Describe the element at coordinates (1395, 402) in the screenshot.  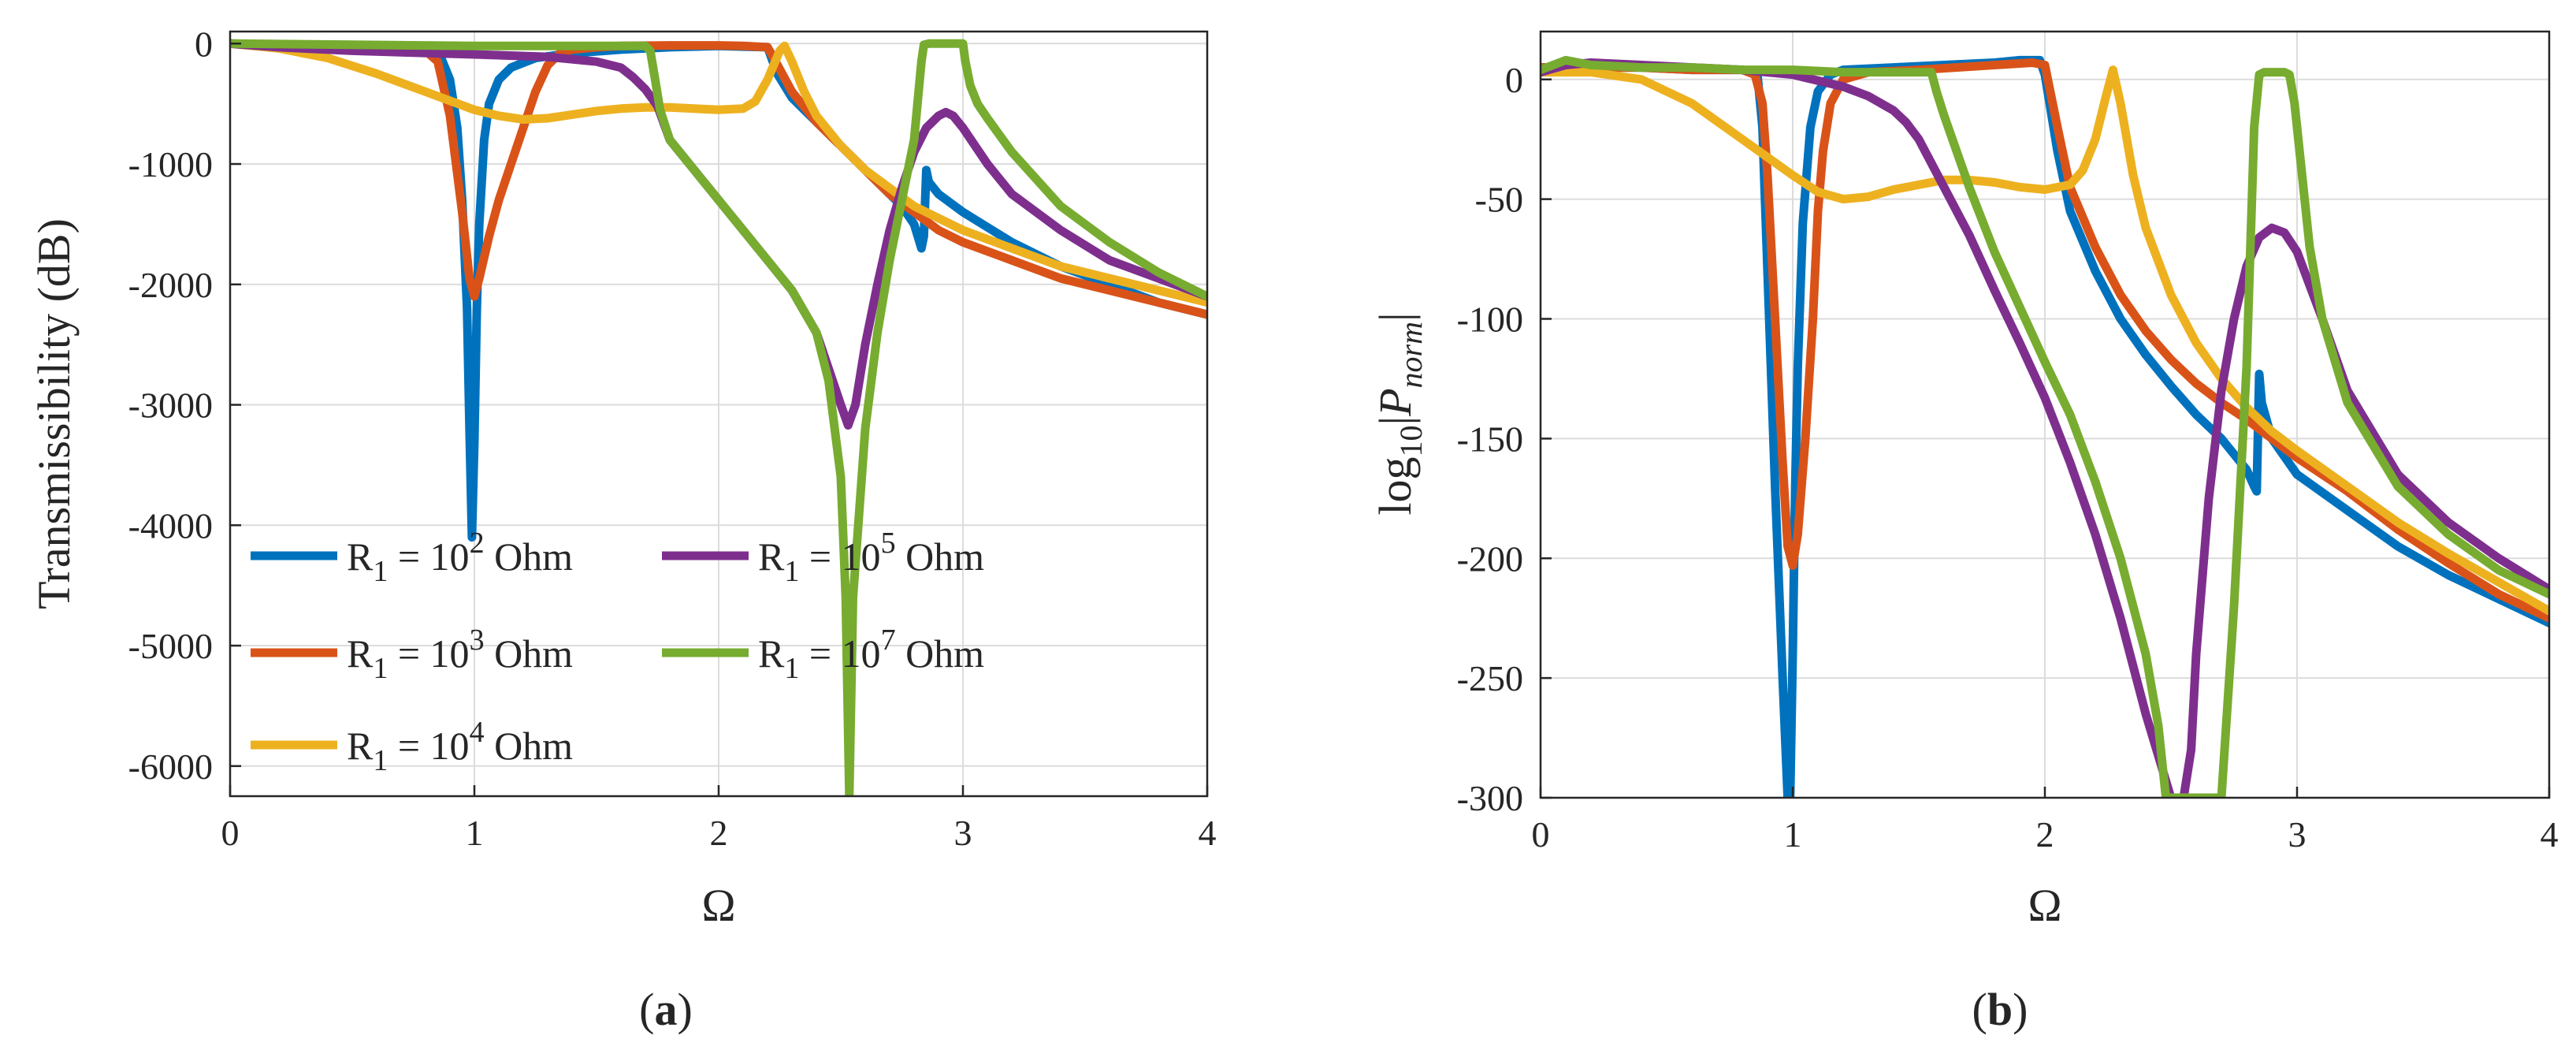
I see `panel-b-y-label-var: P` at that location.